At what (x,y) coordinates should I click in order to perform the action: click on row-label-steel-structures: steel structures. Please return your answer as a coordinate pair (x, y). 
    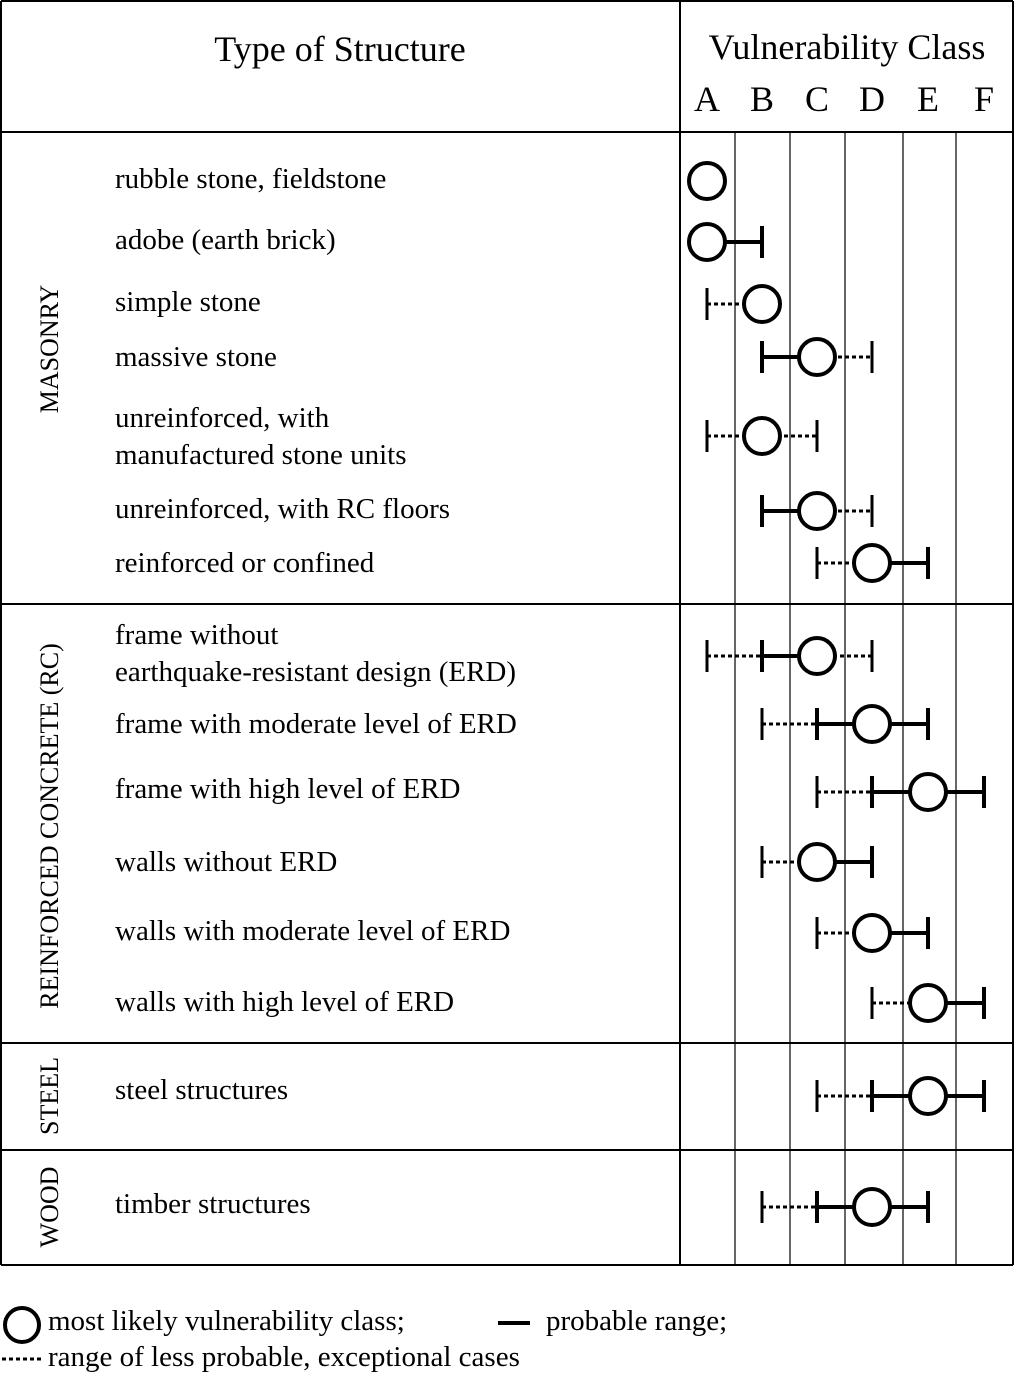
    Looking at the image, I should click on (202, 1090).